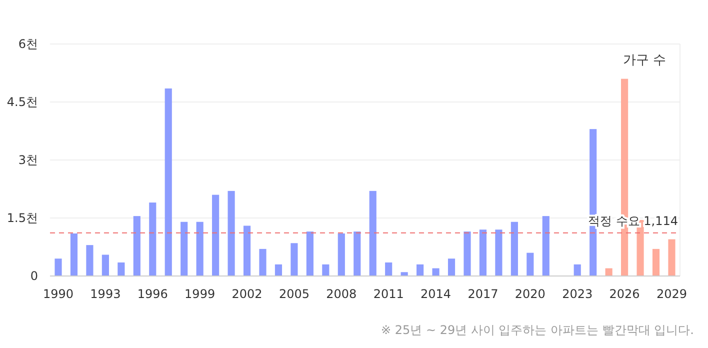  What do you see at coordinates (34, 276) in the screenshot?
I see `y-tick-label: 0` at bounding box center [34, 276].